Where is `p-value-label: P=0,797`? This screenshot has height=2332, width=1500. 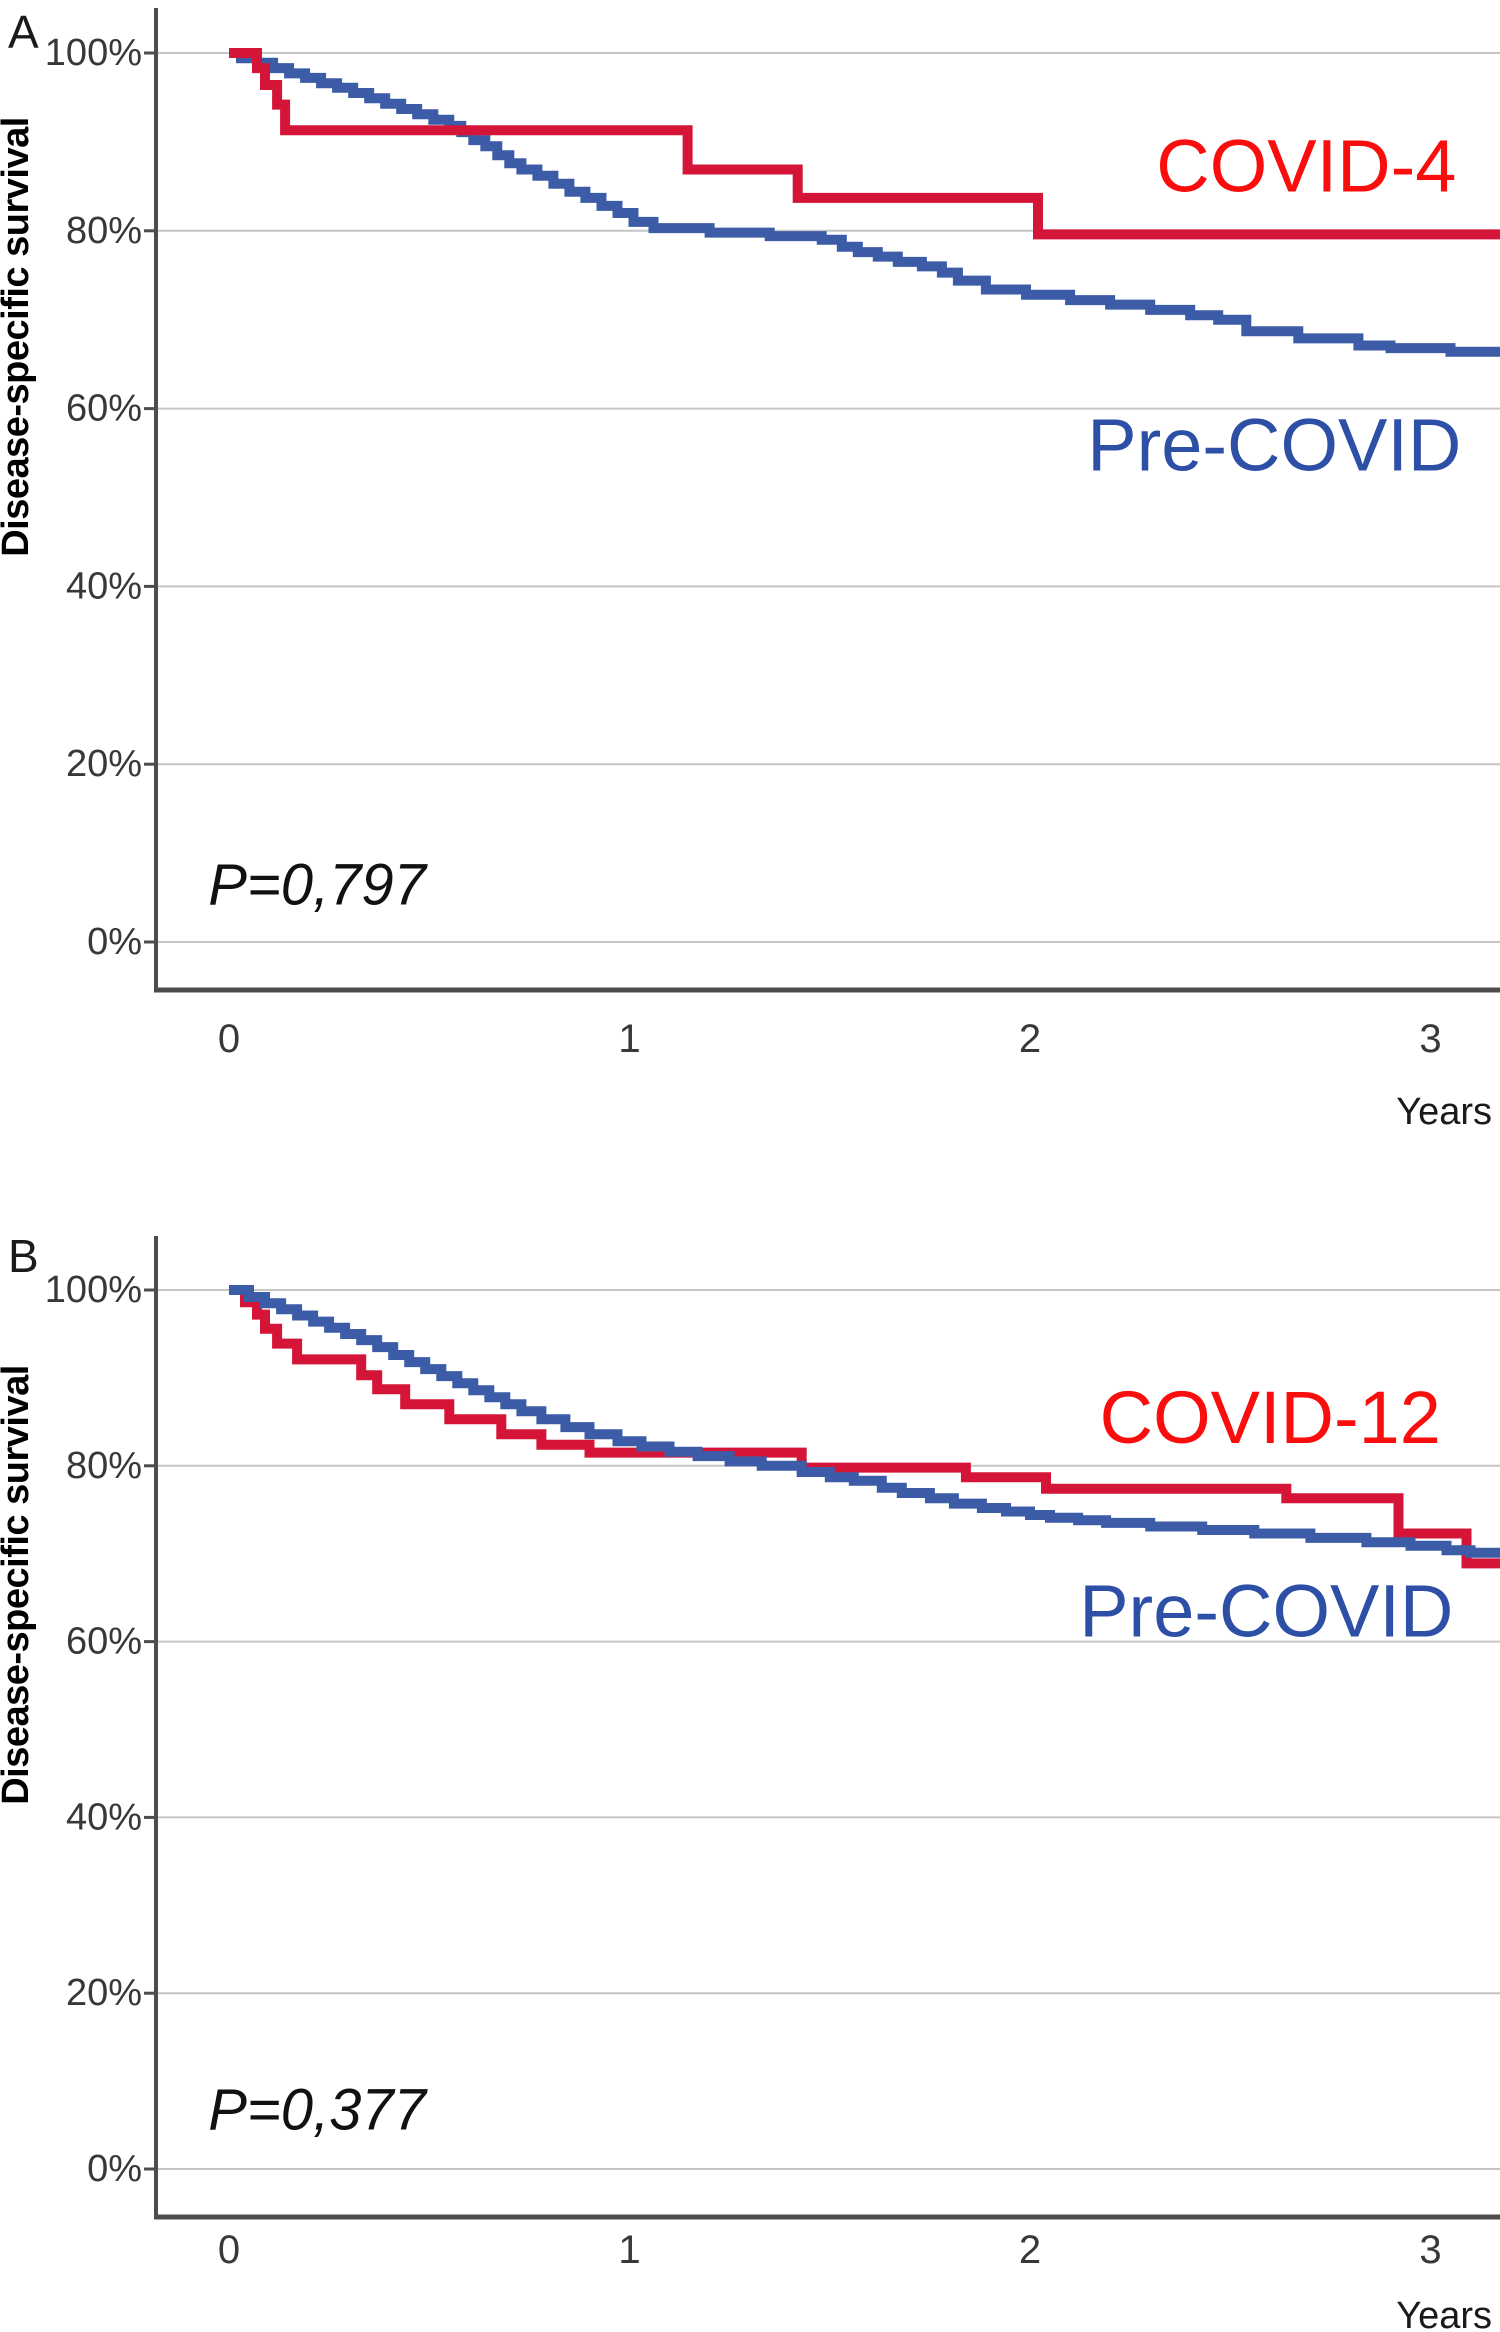 p-value-label: P=0,797 is located at coordinates (318, 885).